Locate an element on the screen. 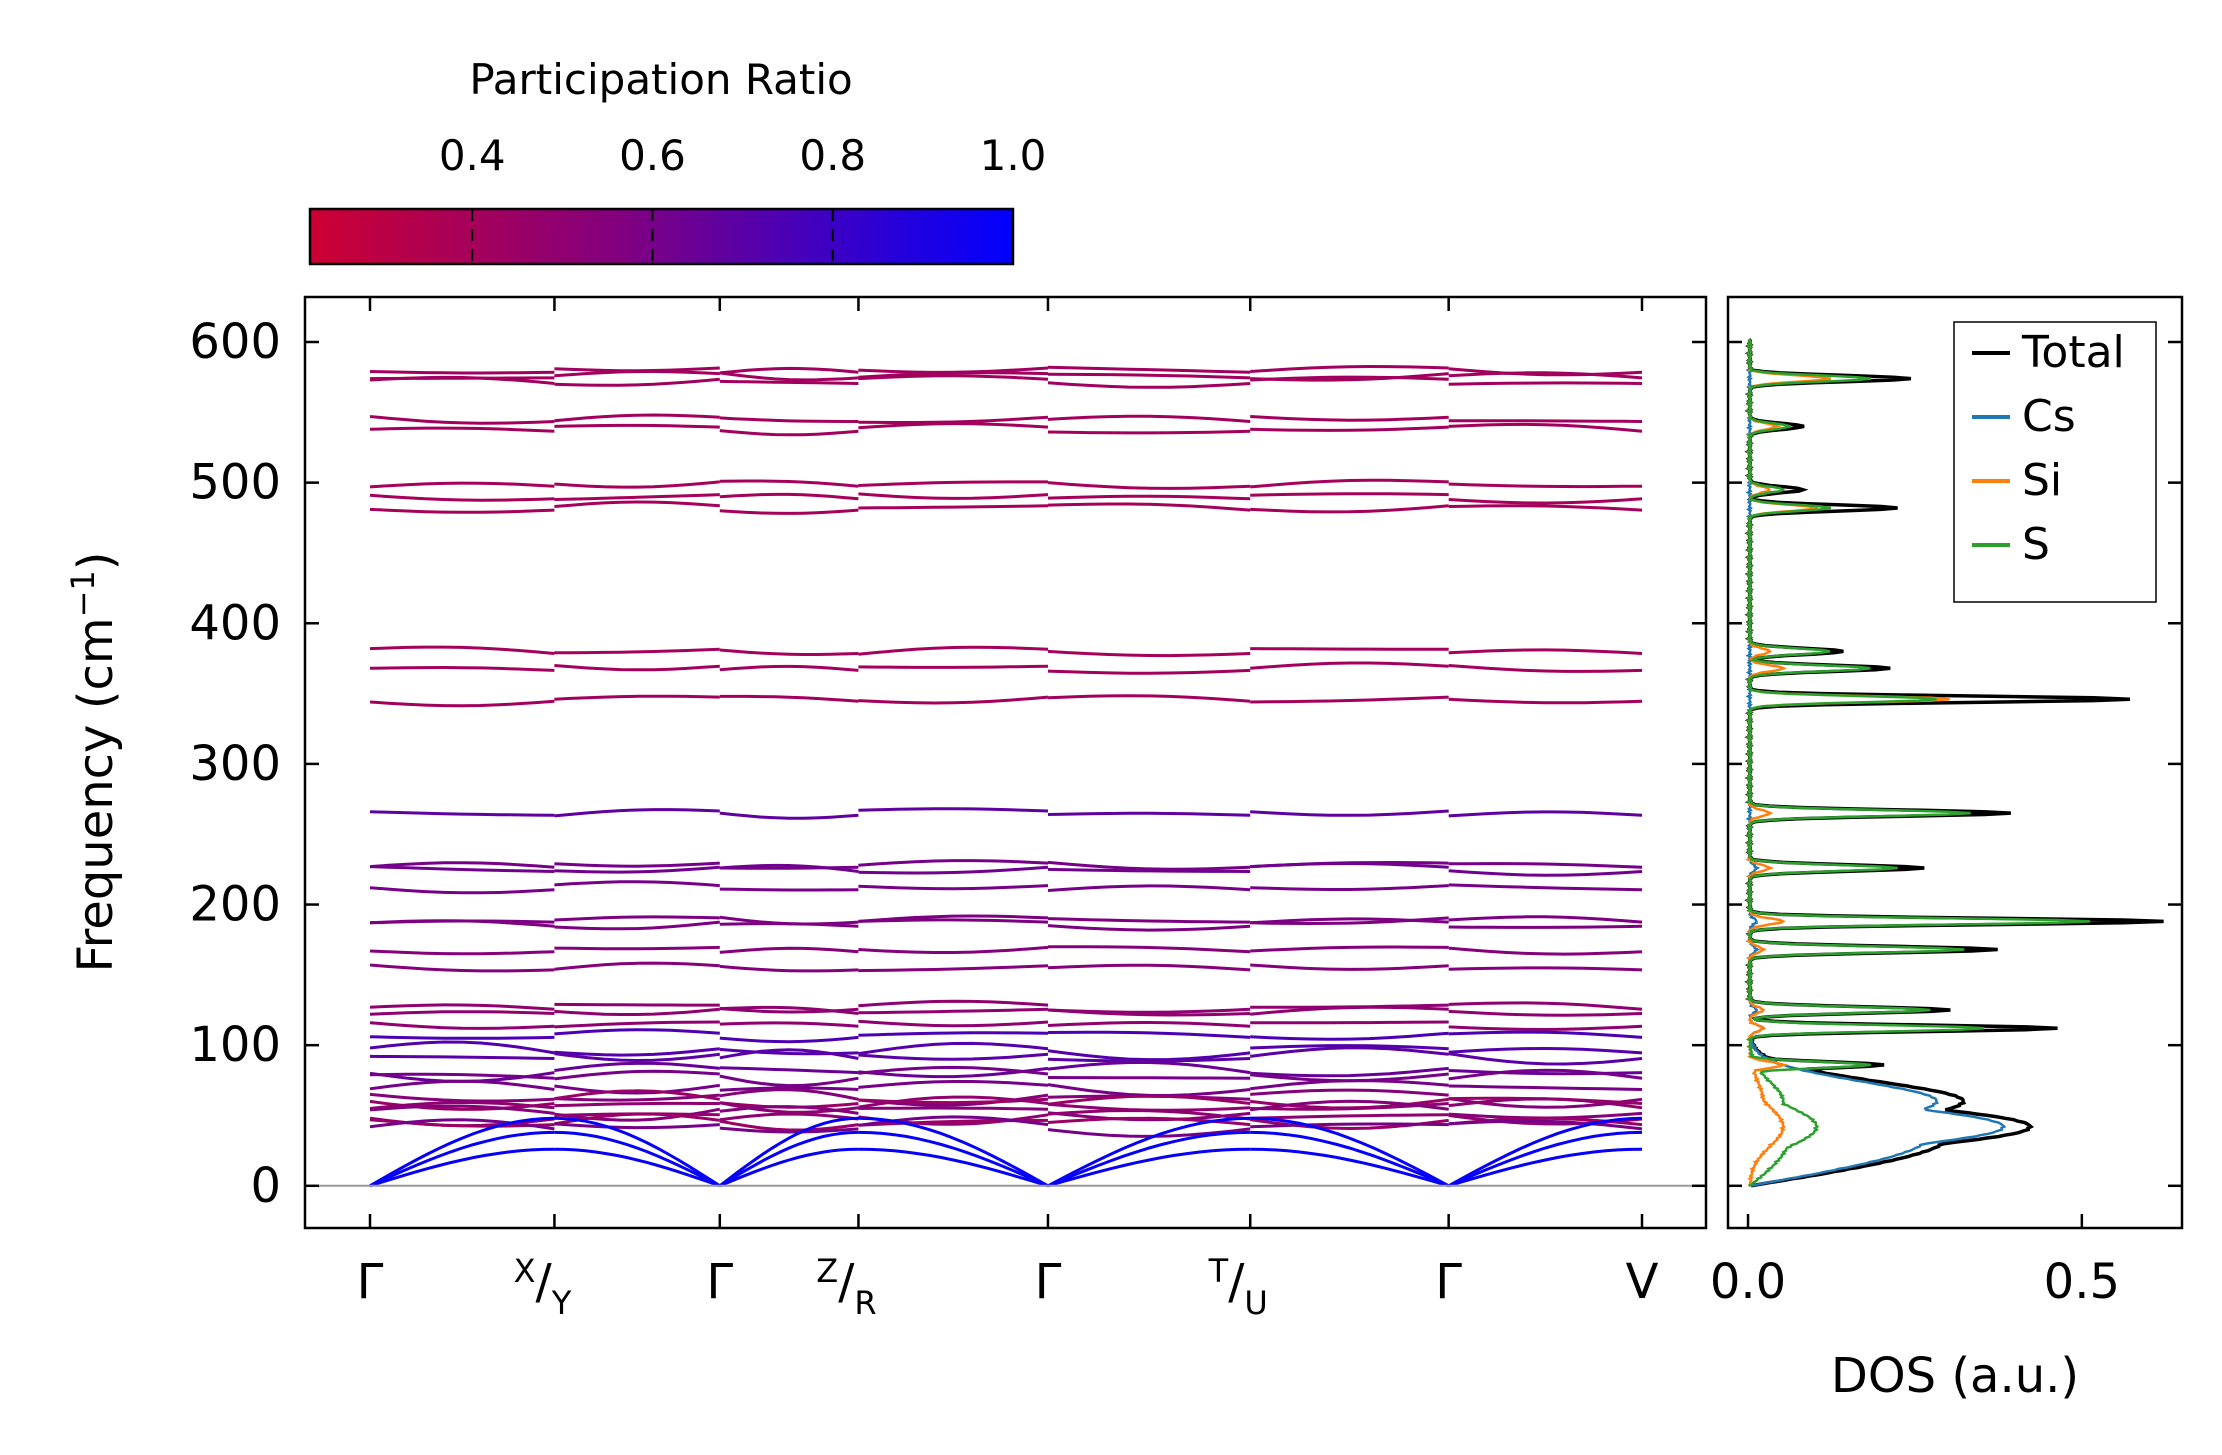 This screenshot has height=1455, width=2222. legend-box is located at coordinates (2055, 462).